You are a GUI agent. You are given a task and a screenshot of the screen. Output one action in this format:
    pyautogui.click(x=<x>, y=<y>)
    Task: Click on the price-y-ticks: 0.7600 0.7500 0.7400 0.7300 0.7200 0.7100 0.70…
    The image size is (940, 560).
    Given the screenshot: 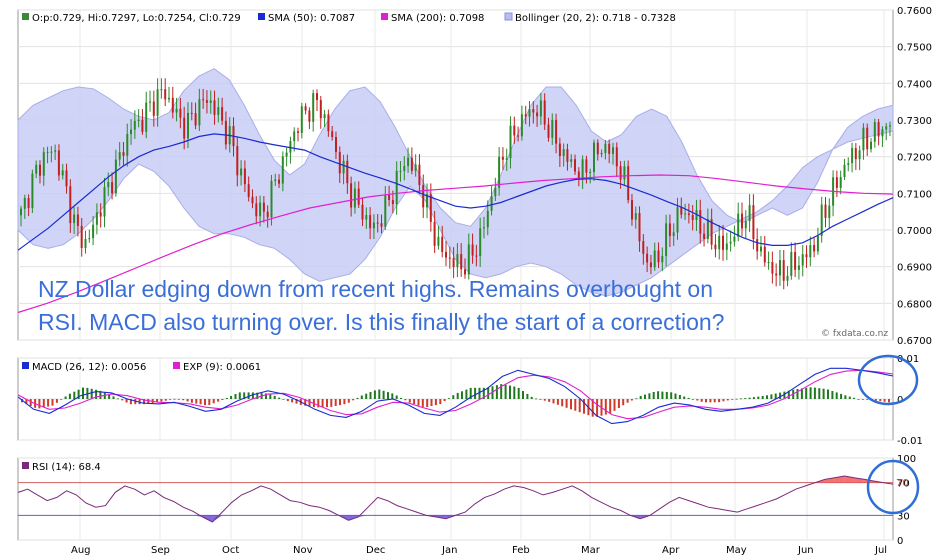 What is the action you would take?
    pyautogui.click(x=914, y=176)
    